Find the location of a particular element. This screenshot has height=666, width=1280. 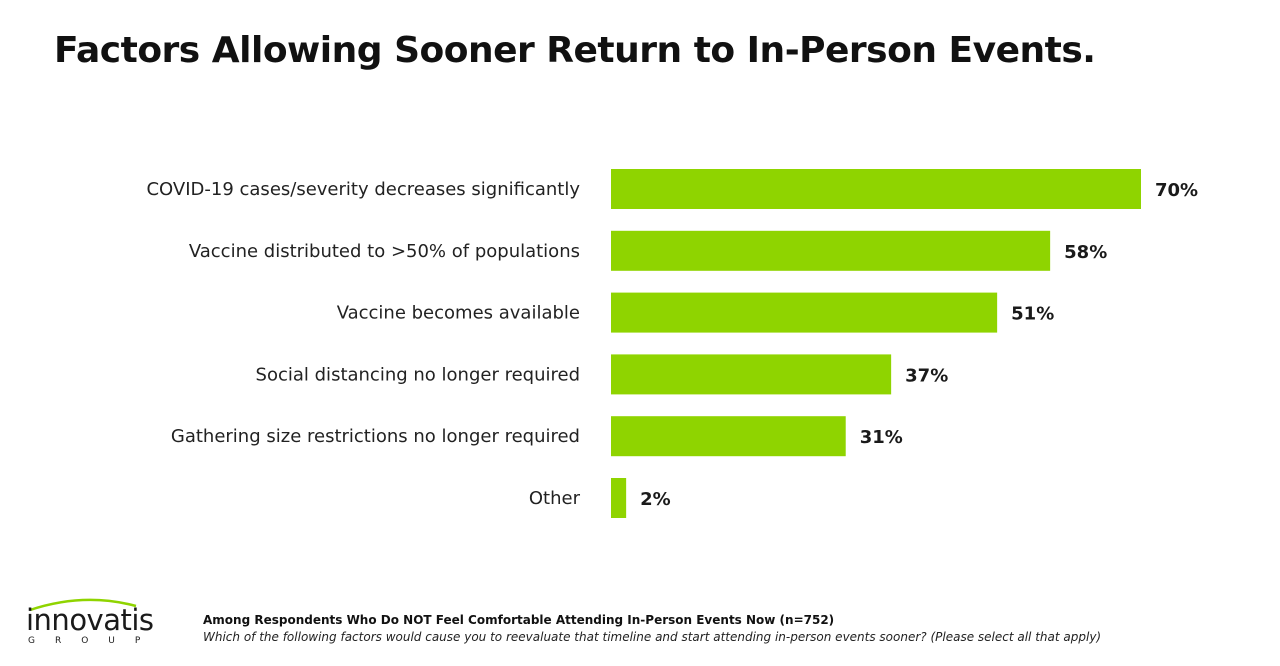

value-label: 2% is located at coordinates (655, 499).